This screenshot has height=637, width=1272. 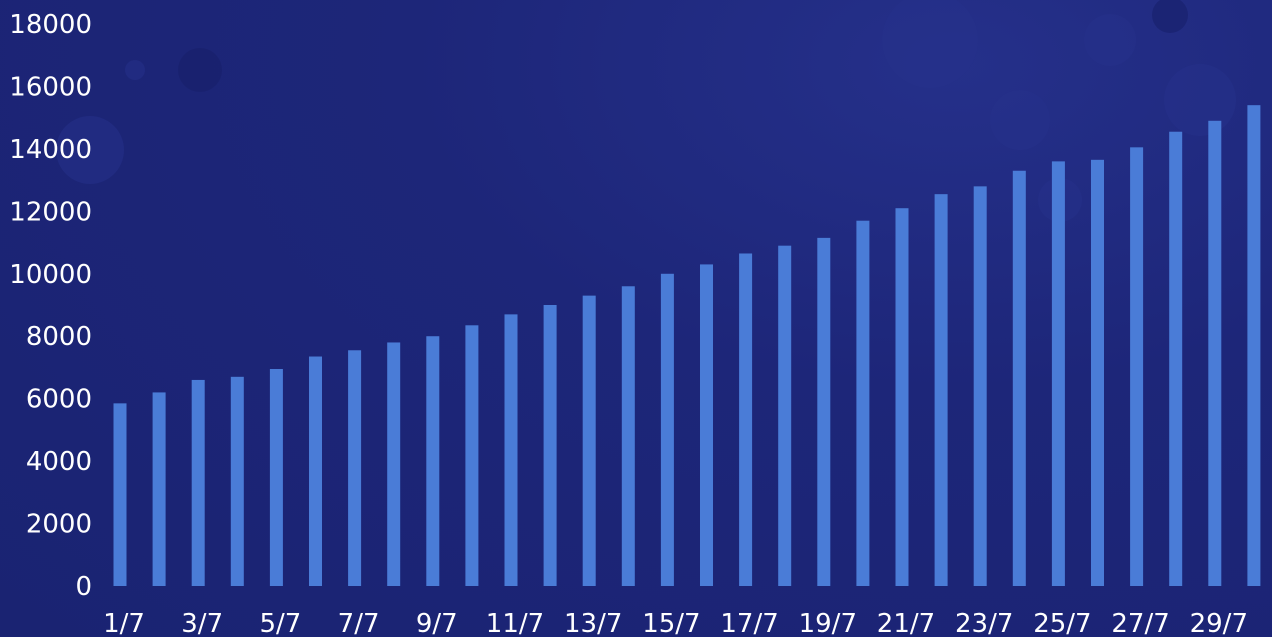 What do you see at coordinates (280, 623) in the screenshot?
I see `x-tick-label: 5/7` at bounding box center [280, 623].